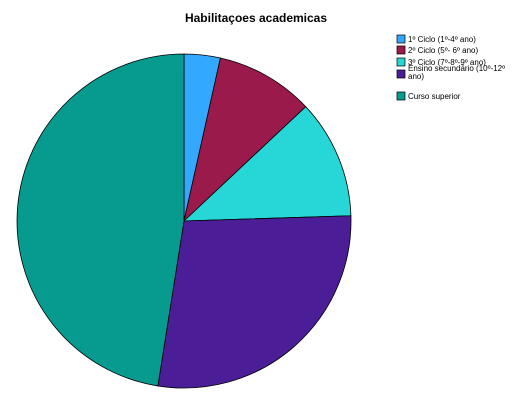  I want to click on legend-label-line-4-1: Ensino secundário (10º-12º, so click(456, 68).